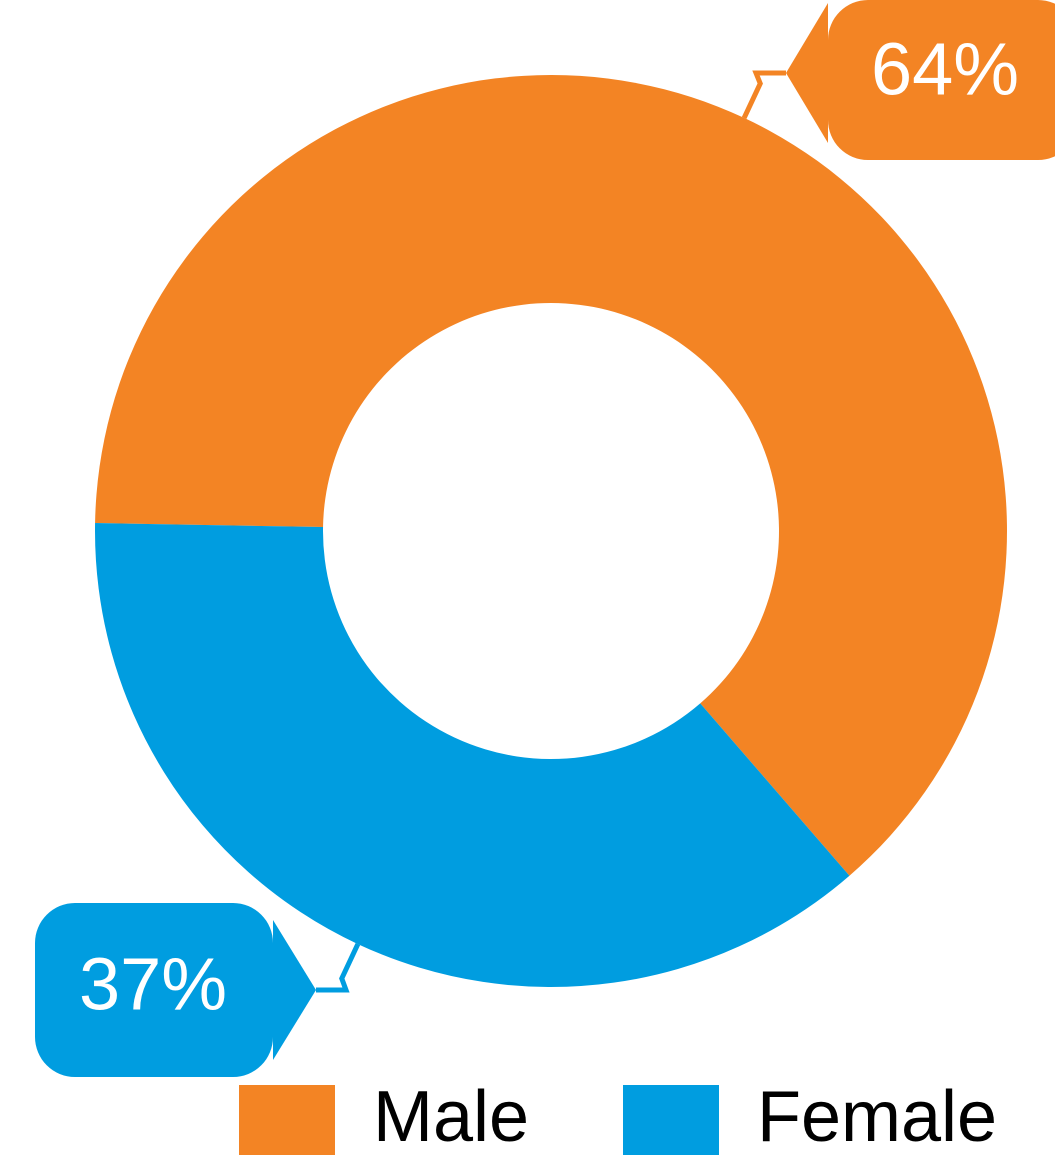  Describe the element at coordinates (451, 1117) in the screenshot. I see `legend-label: Male` at that location.